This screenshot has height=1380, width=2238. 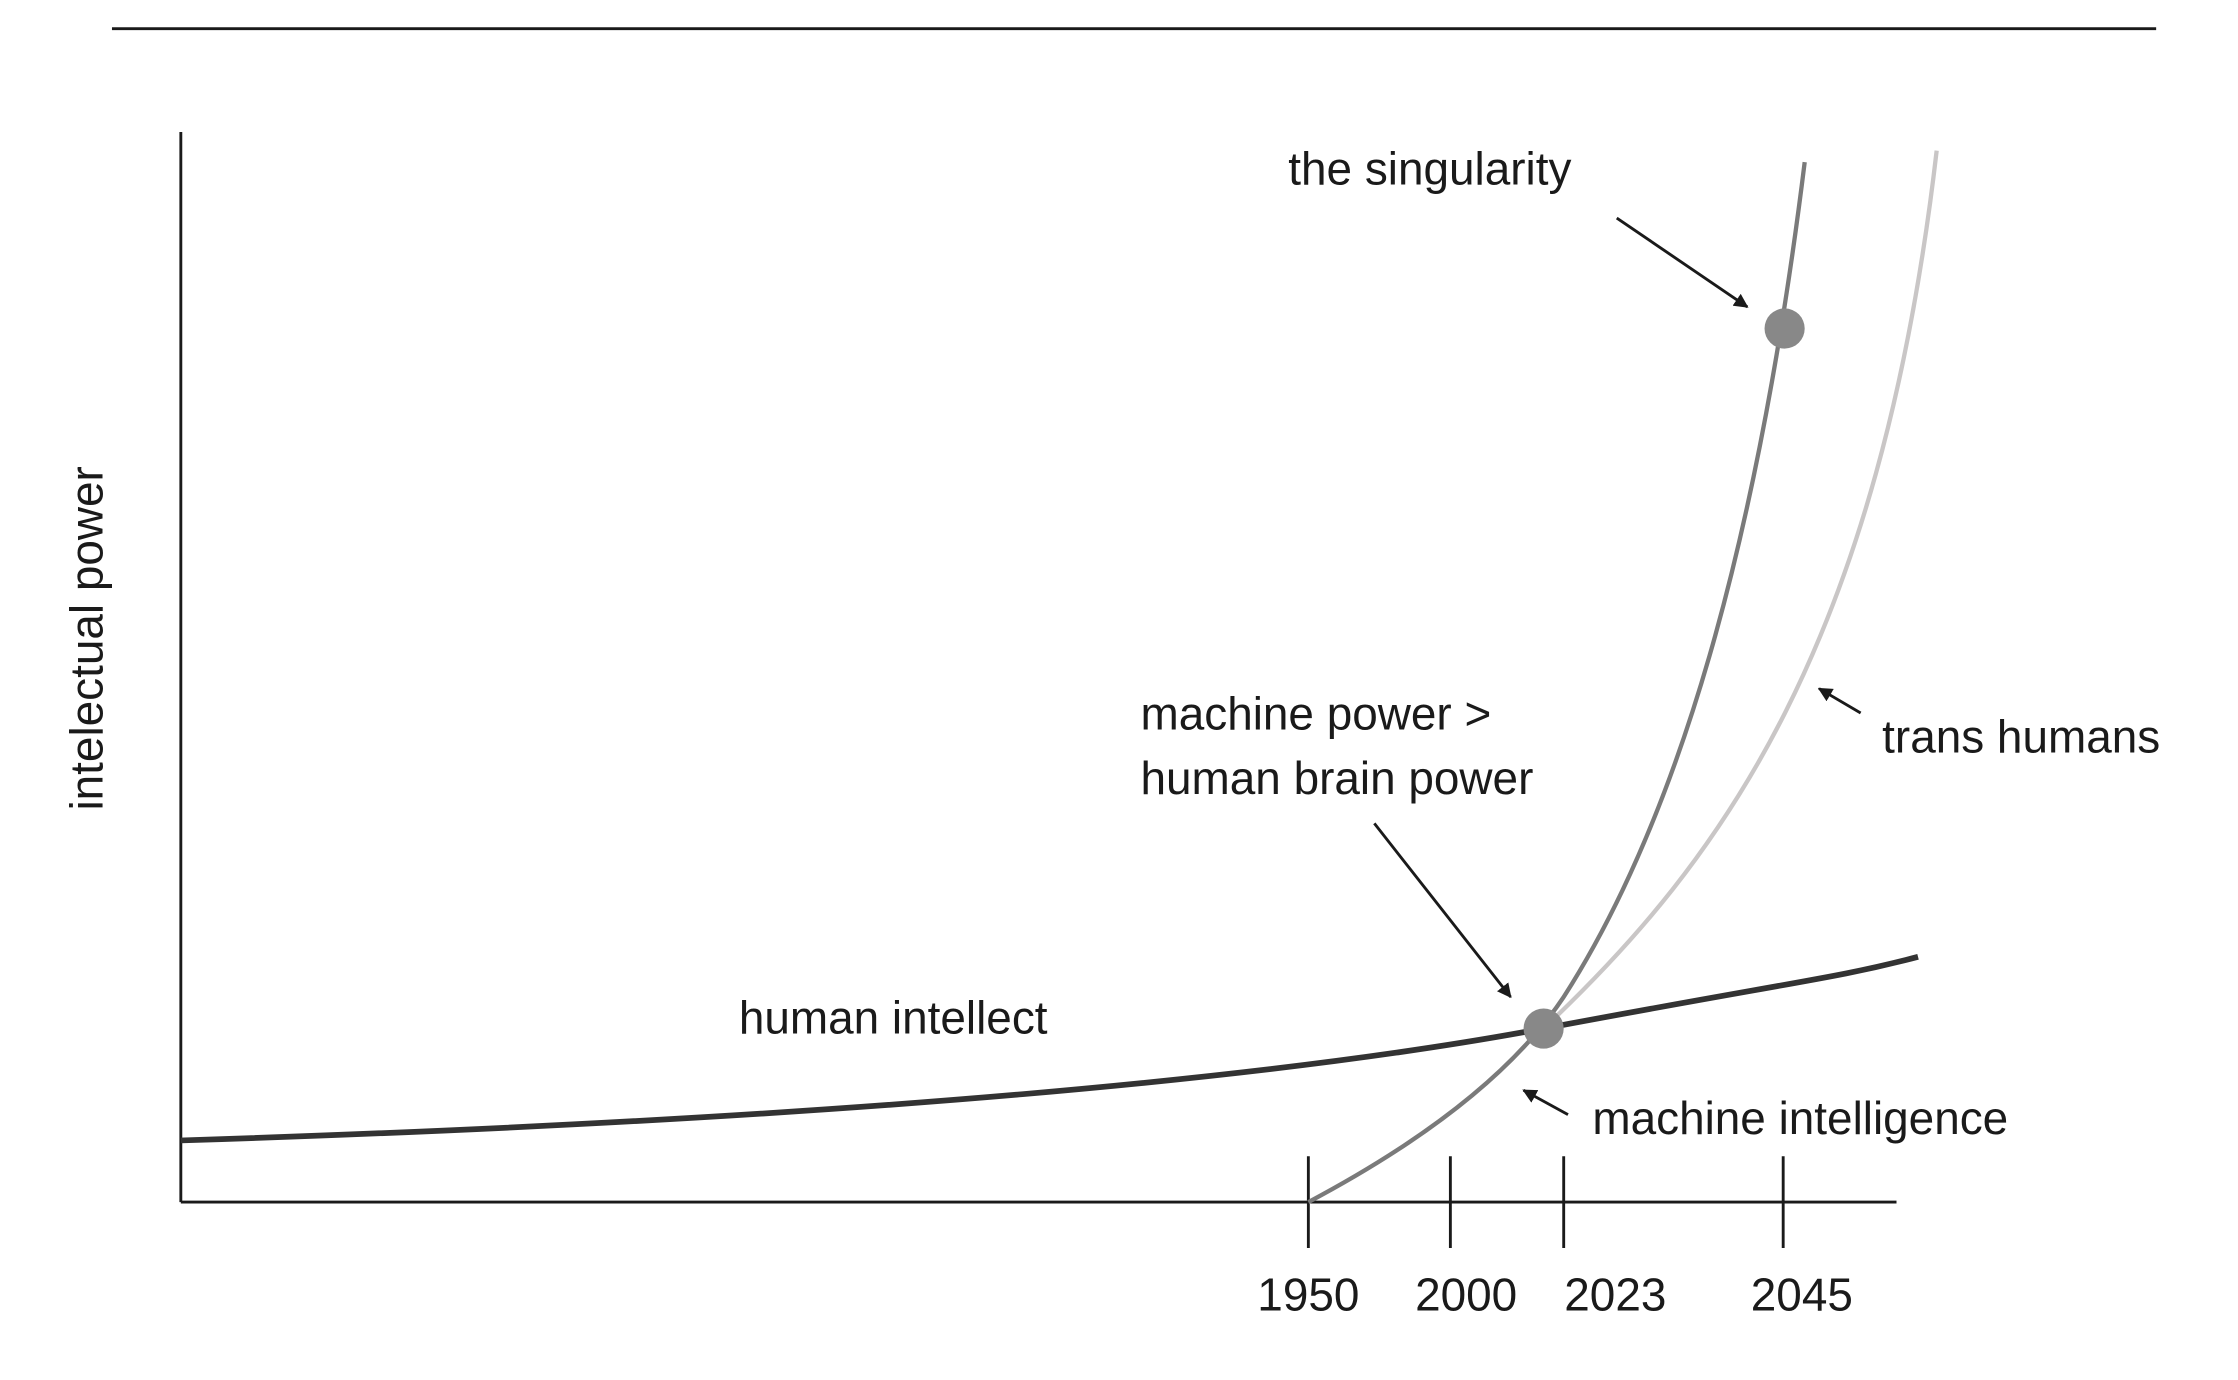 I want to click on y-axis-label: intelectual power, so click(x=87, y=638).